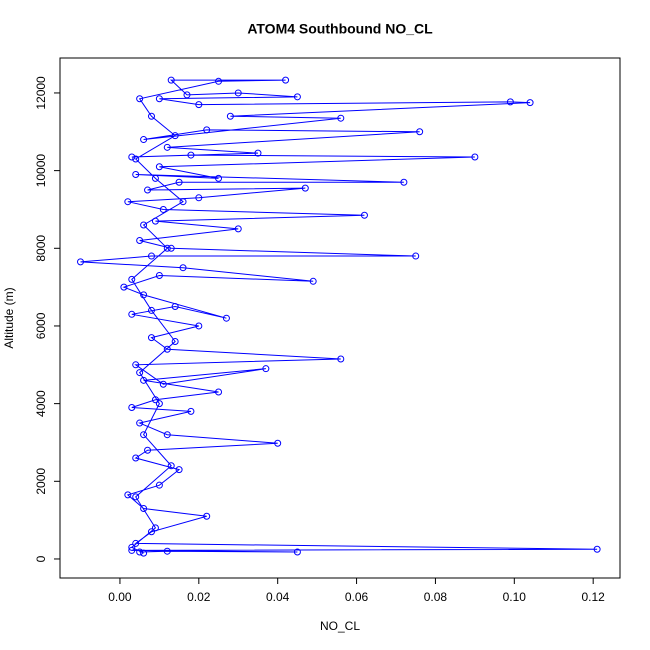  What do you see at coordinates (41, 481) in the screenshot?
I see `y-tick-label: 2000` at bounding box center [41, 481].